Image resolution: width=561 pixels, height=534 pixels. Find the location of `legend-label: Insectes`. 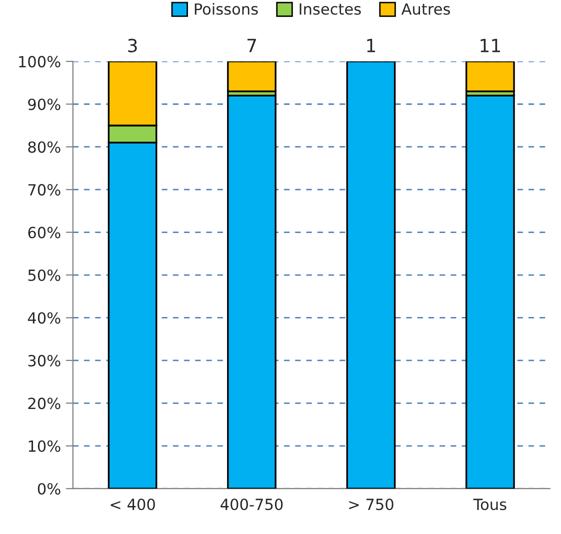

legend-label: Insectes is located at coordinates (330, 9).